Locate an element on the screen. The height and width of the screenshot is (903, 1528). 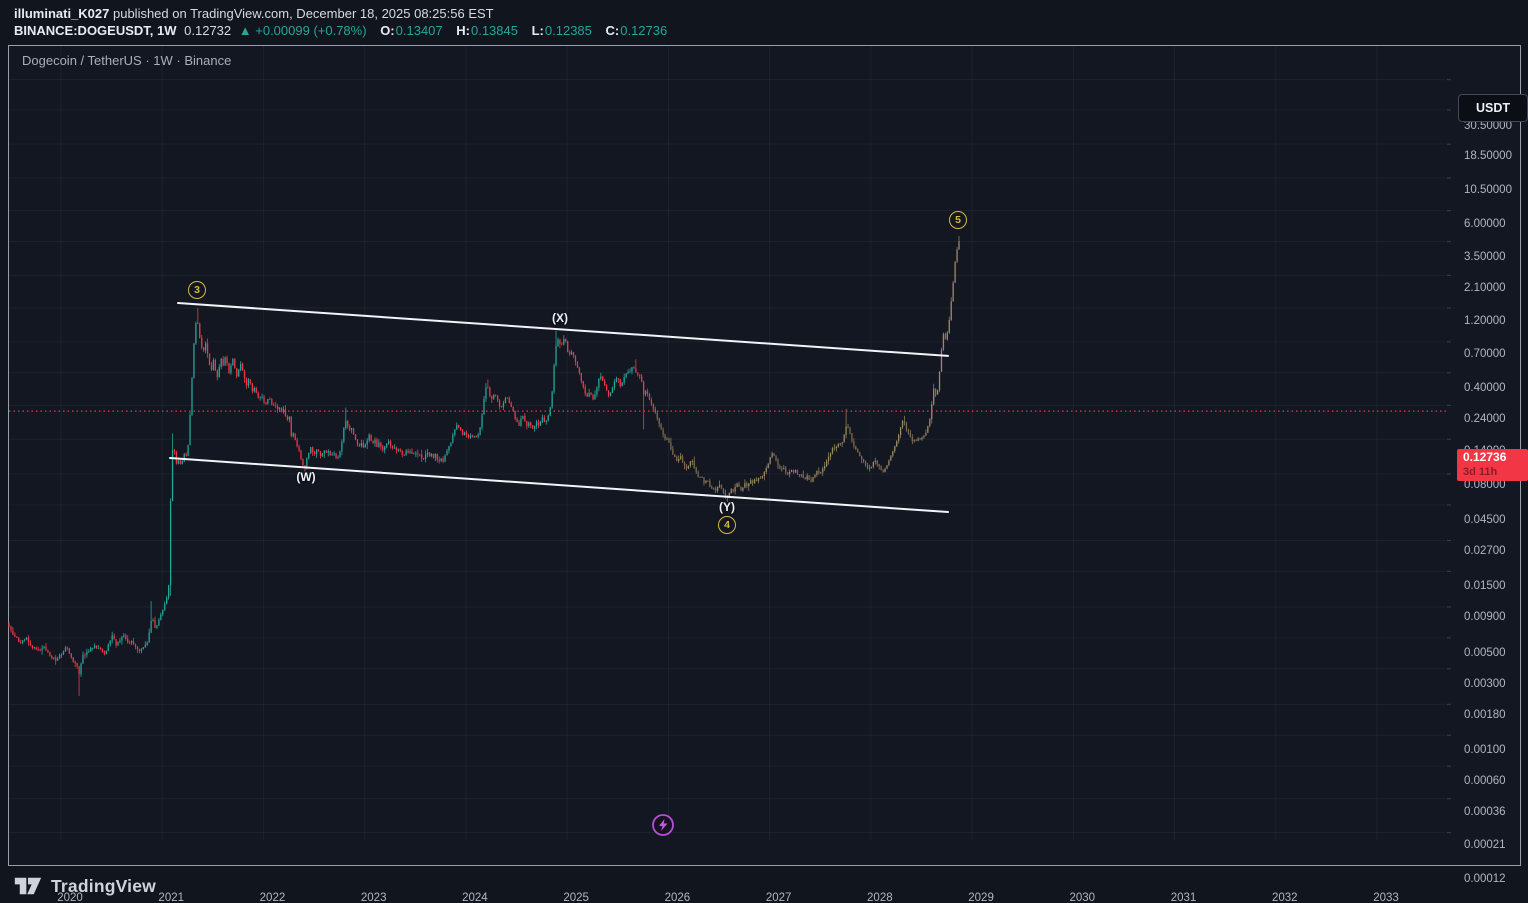
price-axis-label: 0.08000 is located at coordinates (1485, 485).